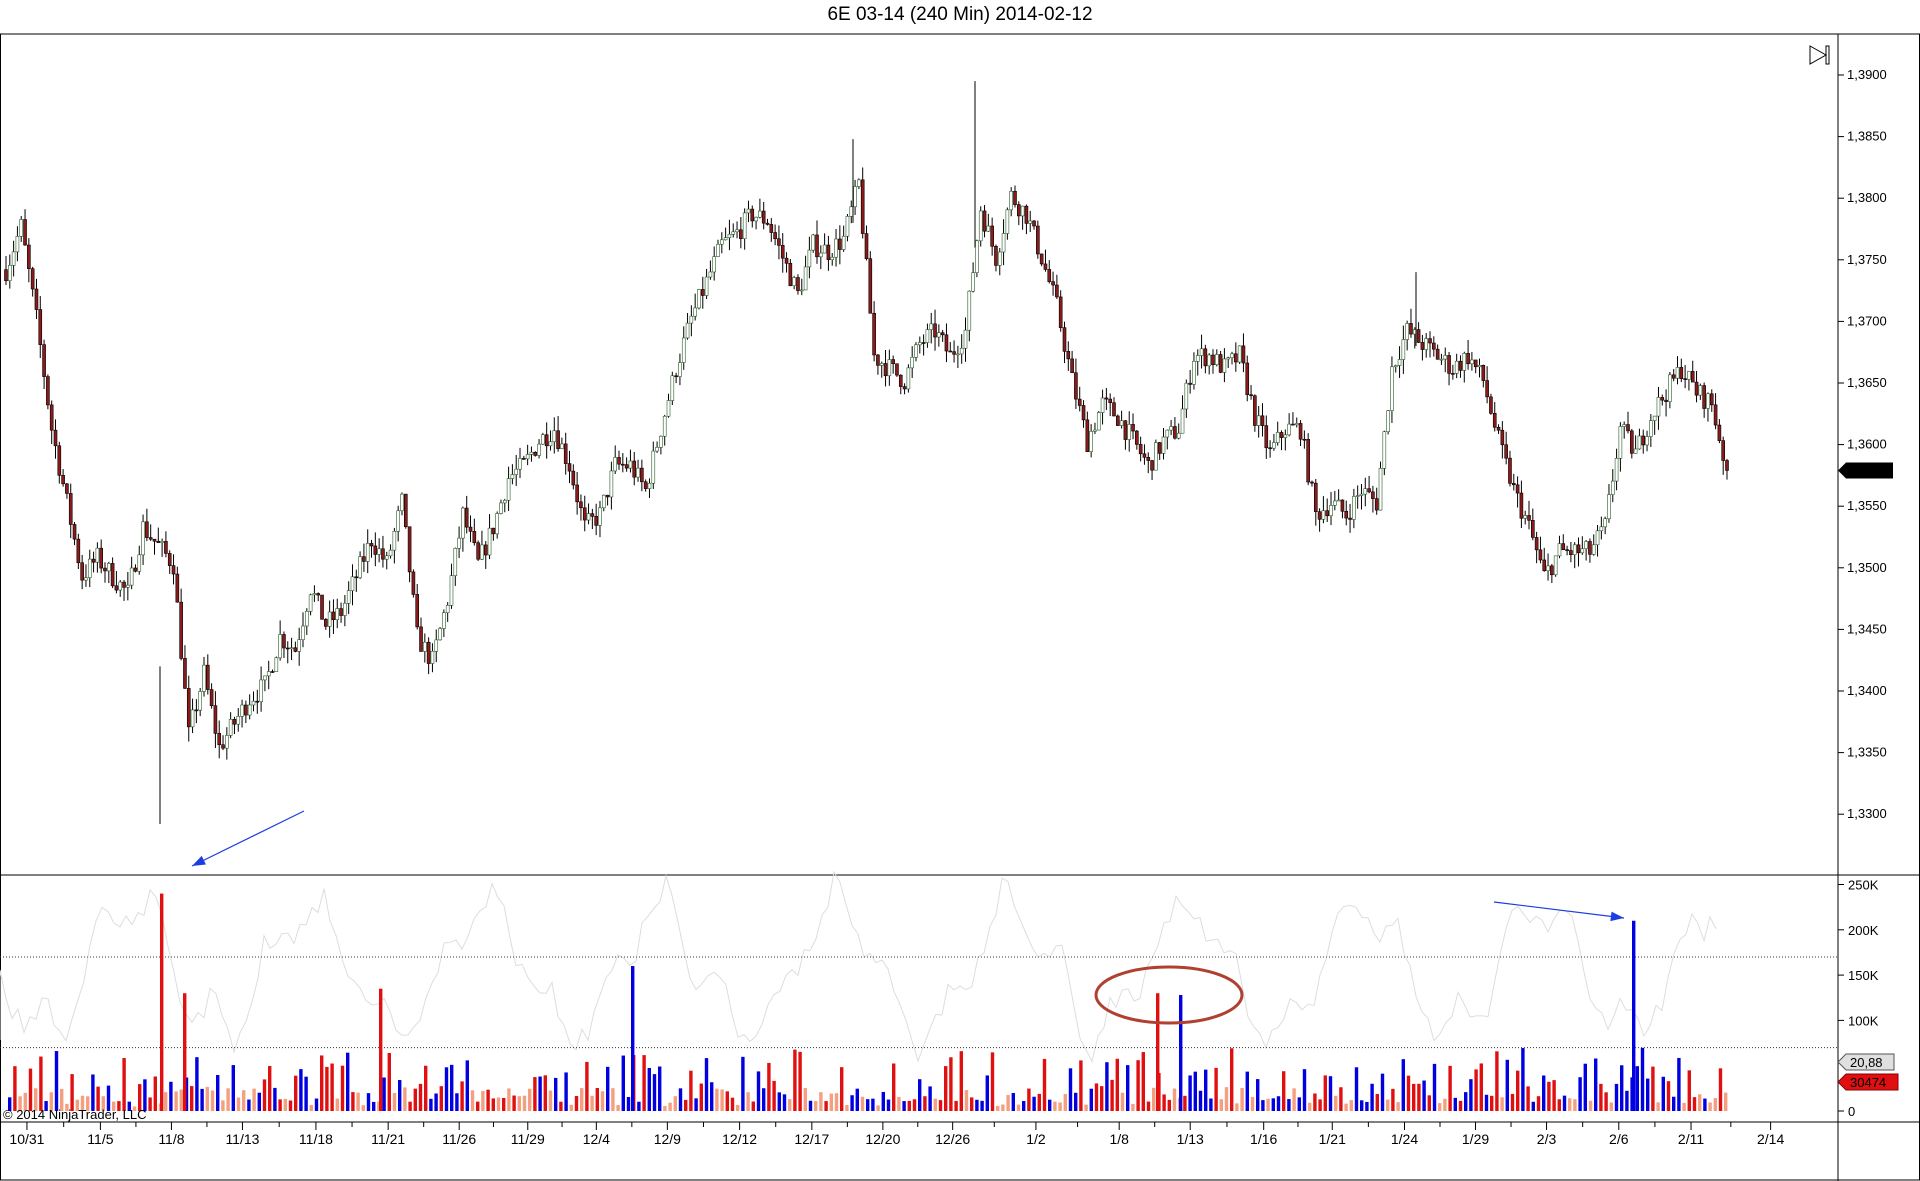  I want to click on x-tick-label: 11/29, so click(528, 1139).